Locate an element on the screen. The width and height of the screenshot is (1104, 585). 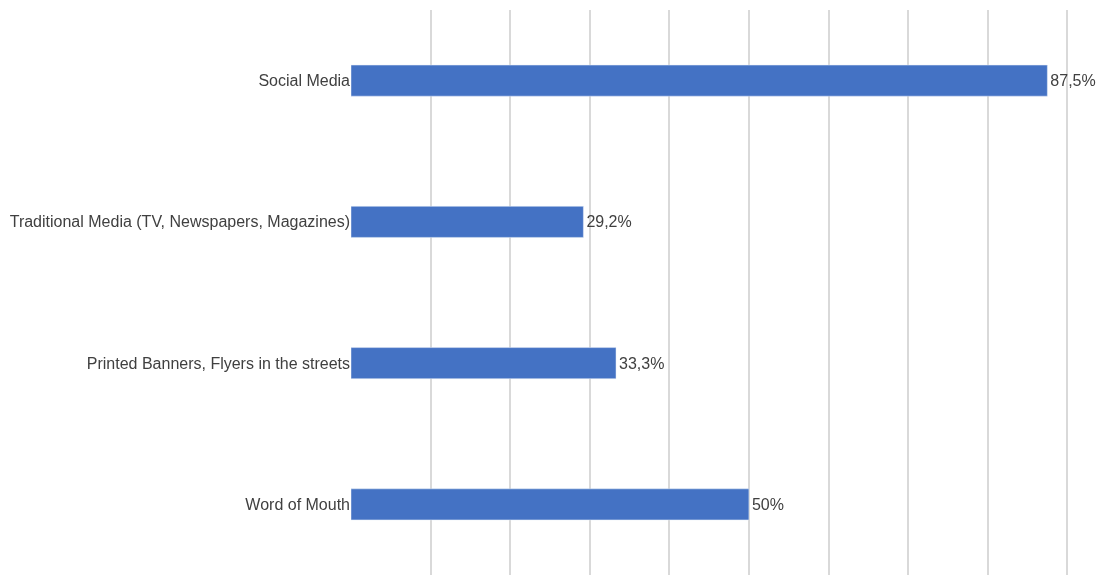
y-tick-label: Social Media is located at coordinates (304, 81).